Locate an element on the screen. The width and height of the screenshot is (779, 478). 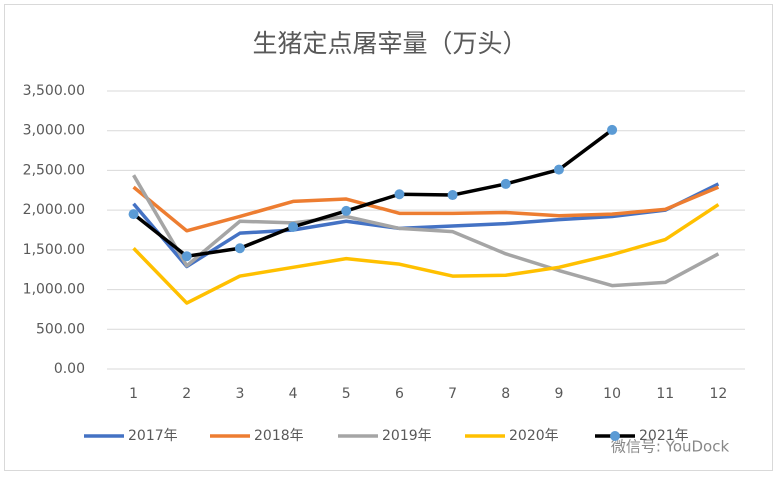
x-tick-label: 11 is located at coordinates (665, 394).